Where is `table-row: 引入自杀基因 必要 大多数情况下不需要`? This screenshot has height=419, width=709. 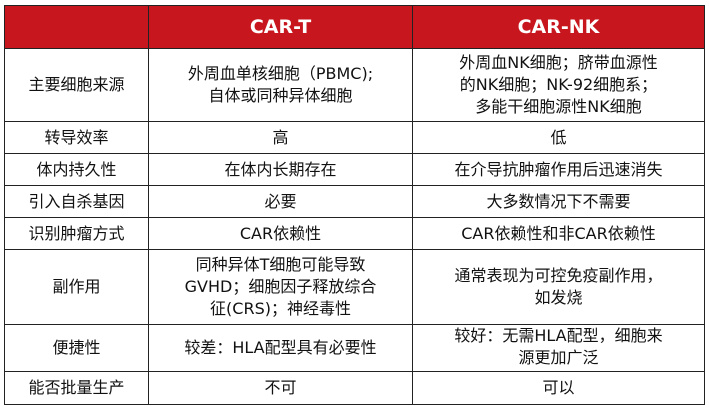 table-row: 引入自杀基因 必要 大多数情况下不需要 is located at coordinates (354, 201).